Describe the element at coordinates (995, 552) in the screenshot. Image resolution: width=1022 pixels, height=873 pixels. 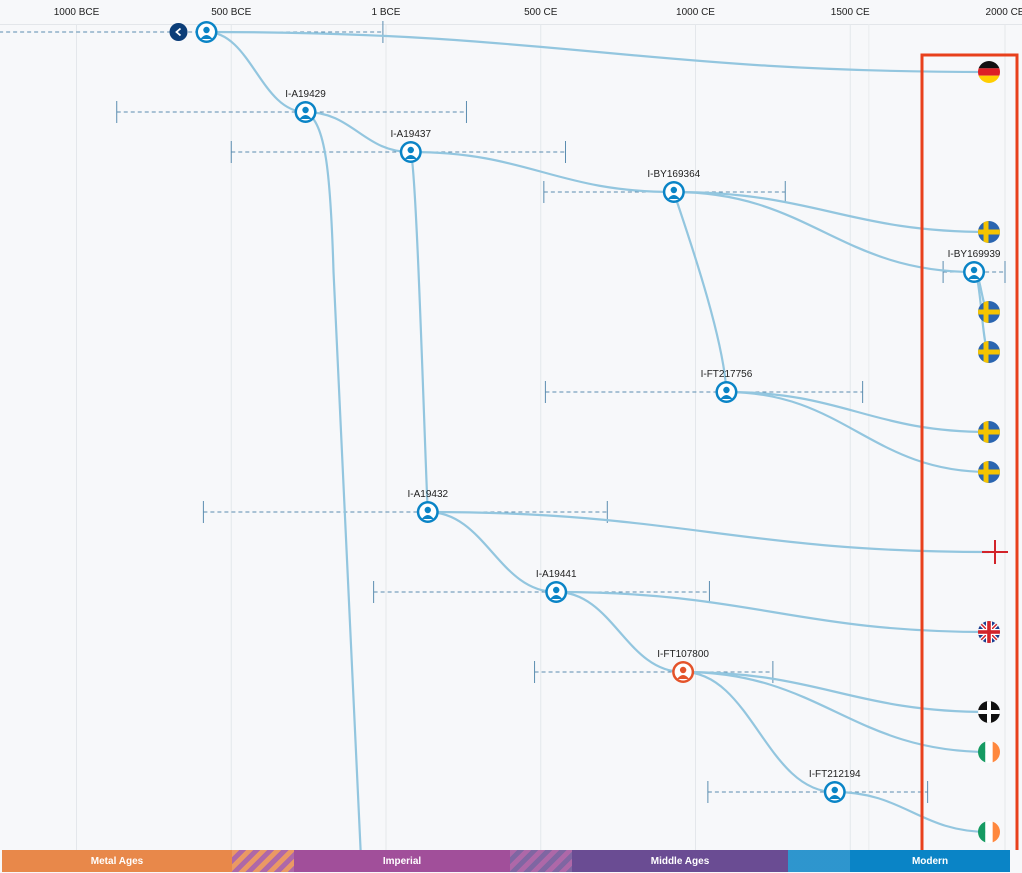
I see `country-flag-england` at that location.